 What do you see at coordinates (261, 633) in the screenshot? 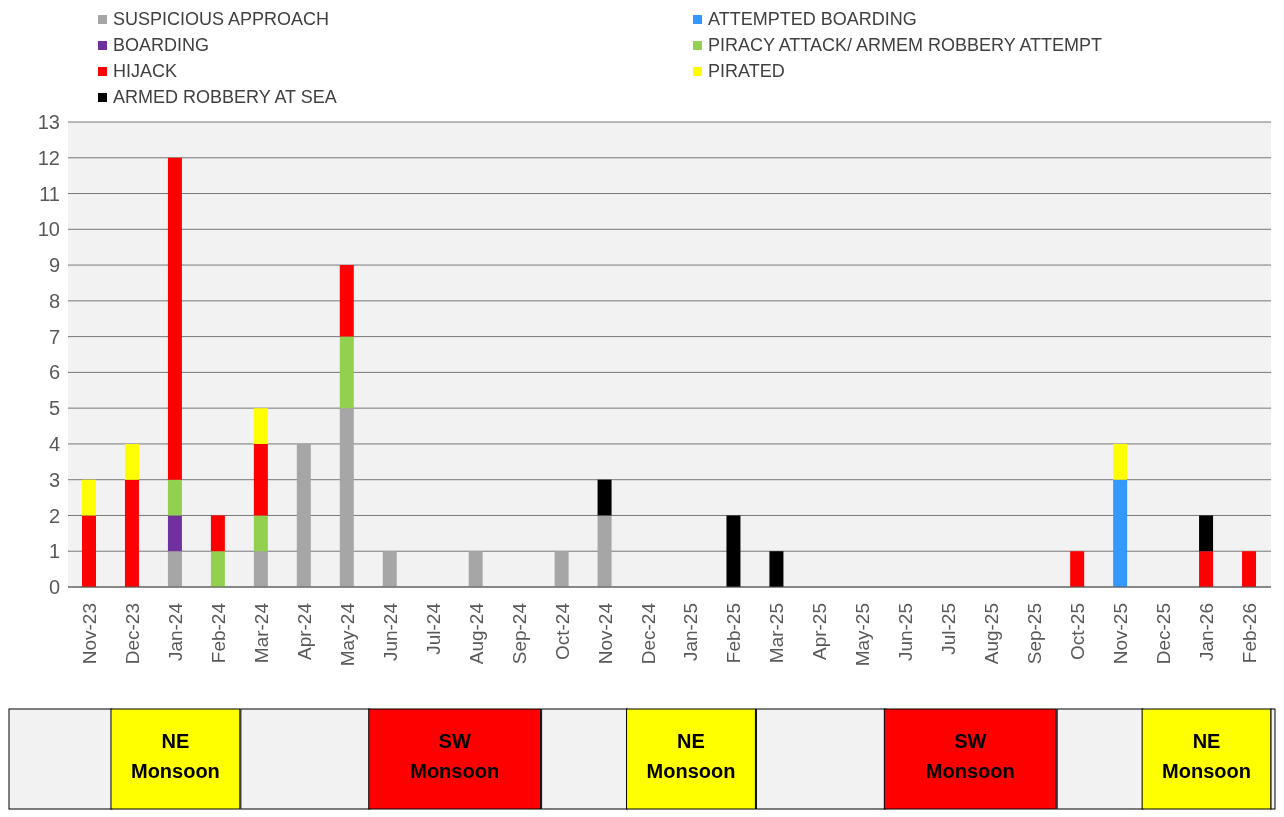
I see `x-tick-label: Mar-24` at bounding box center [261, 633].